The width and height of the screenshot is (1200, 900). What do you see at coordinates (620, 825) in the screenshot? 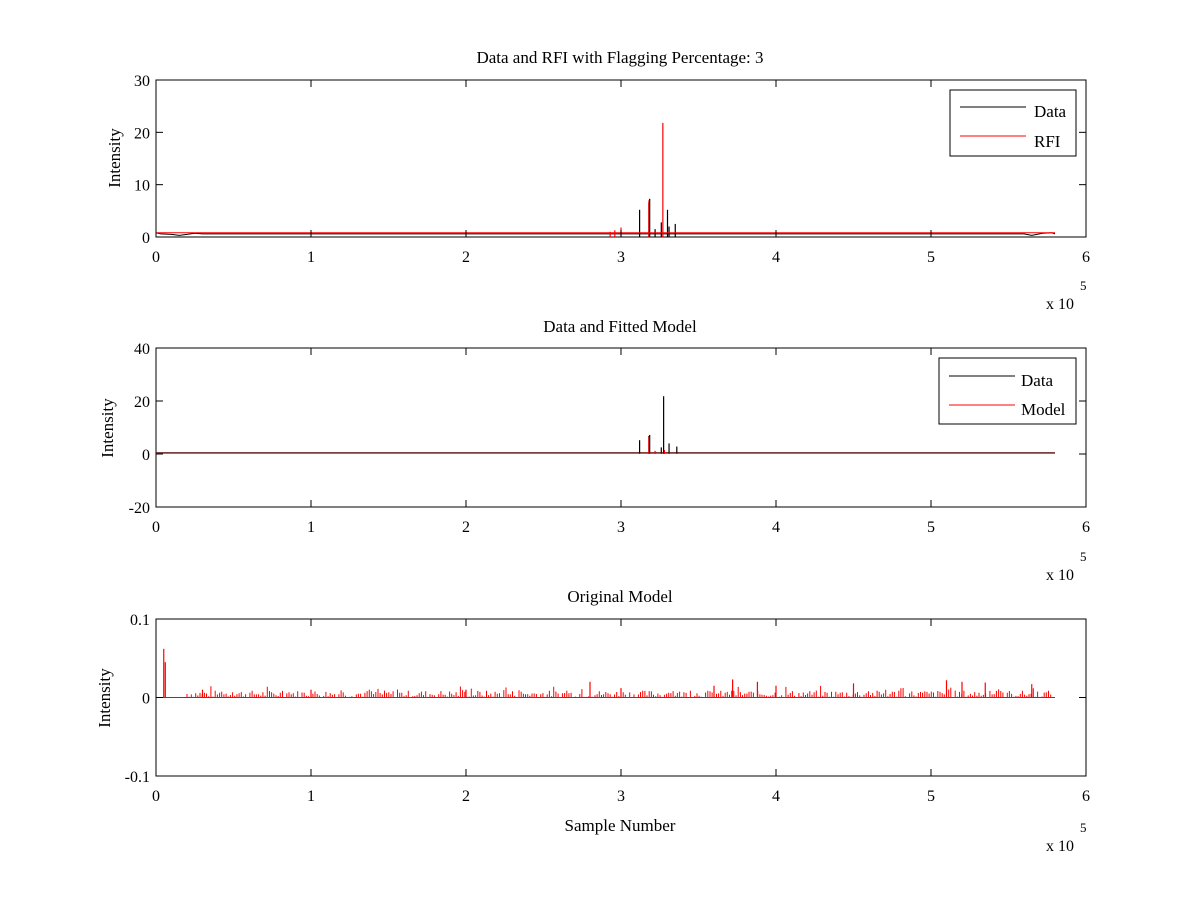
I see `panel-original-xlabel: Sample Number` at bounding box center [620, 825].